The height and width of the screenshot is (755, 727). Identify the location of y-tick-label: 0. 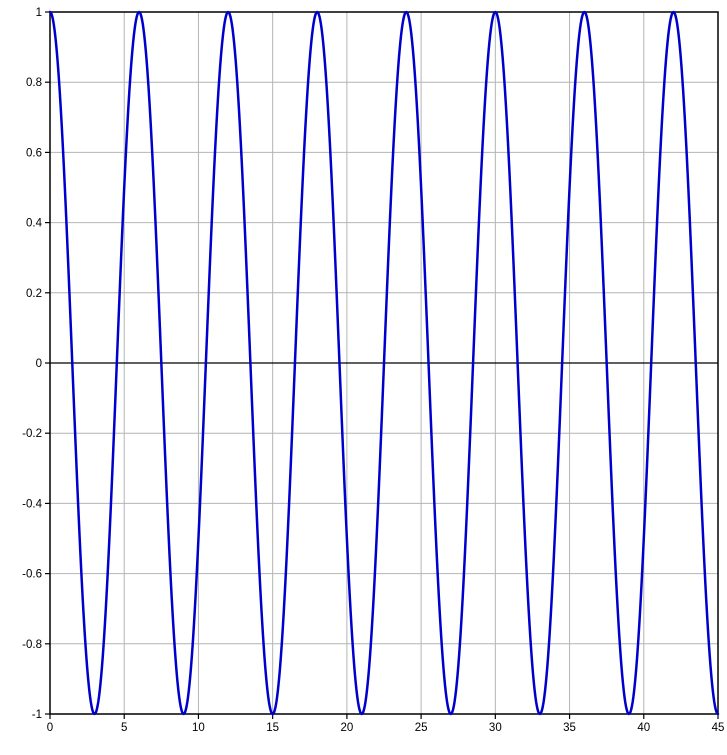
(39, 364).